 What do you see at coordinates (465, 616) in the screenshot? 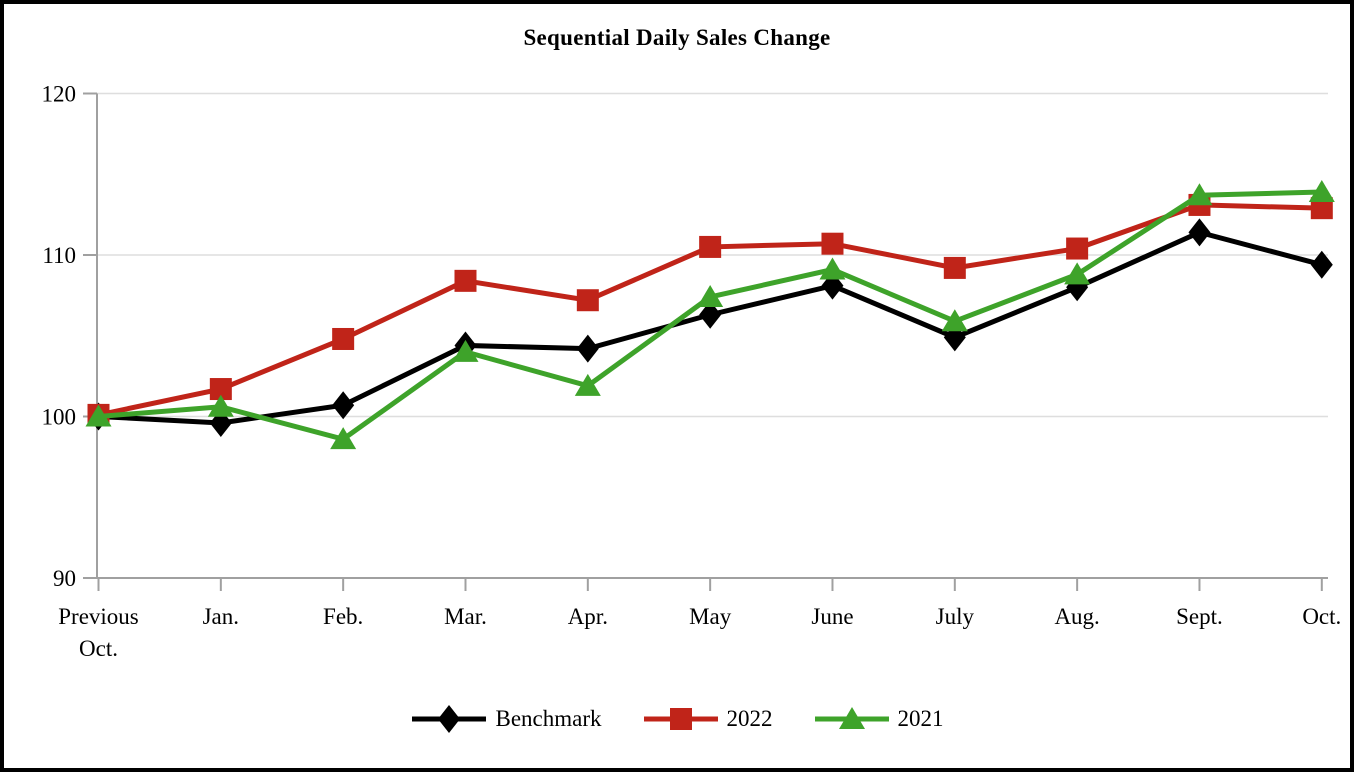
I see `x-tick-label: Mar.` at bounding box center [465, 616].